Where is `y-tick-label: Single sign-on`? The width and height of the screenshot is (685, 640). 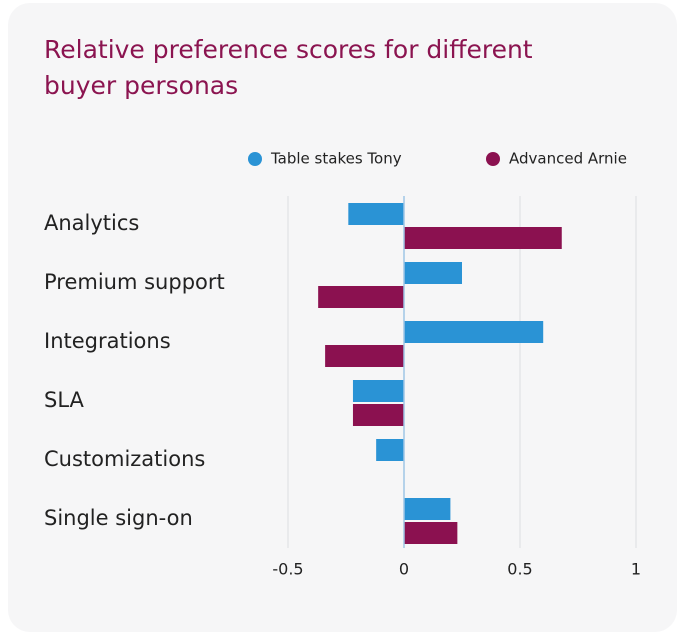 y-tick-label: Single sign-on is located at coordinates (118, 518).